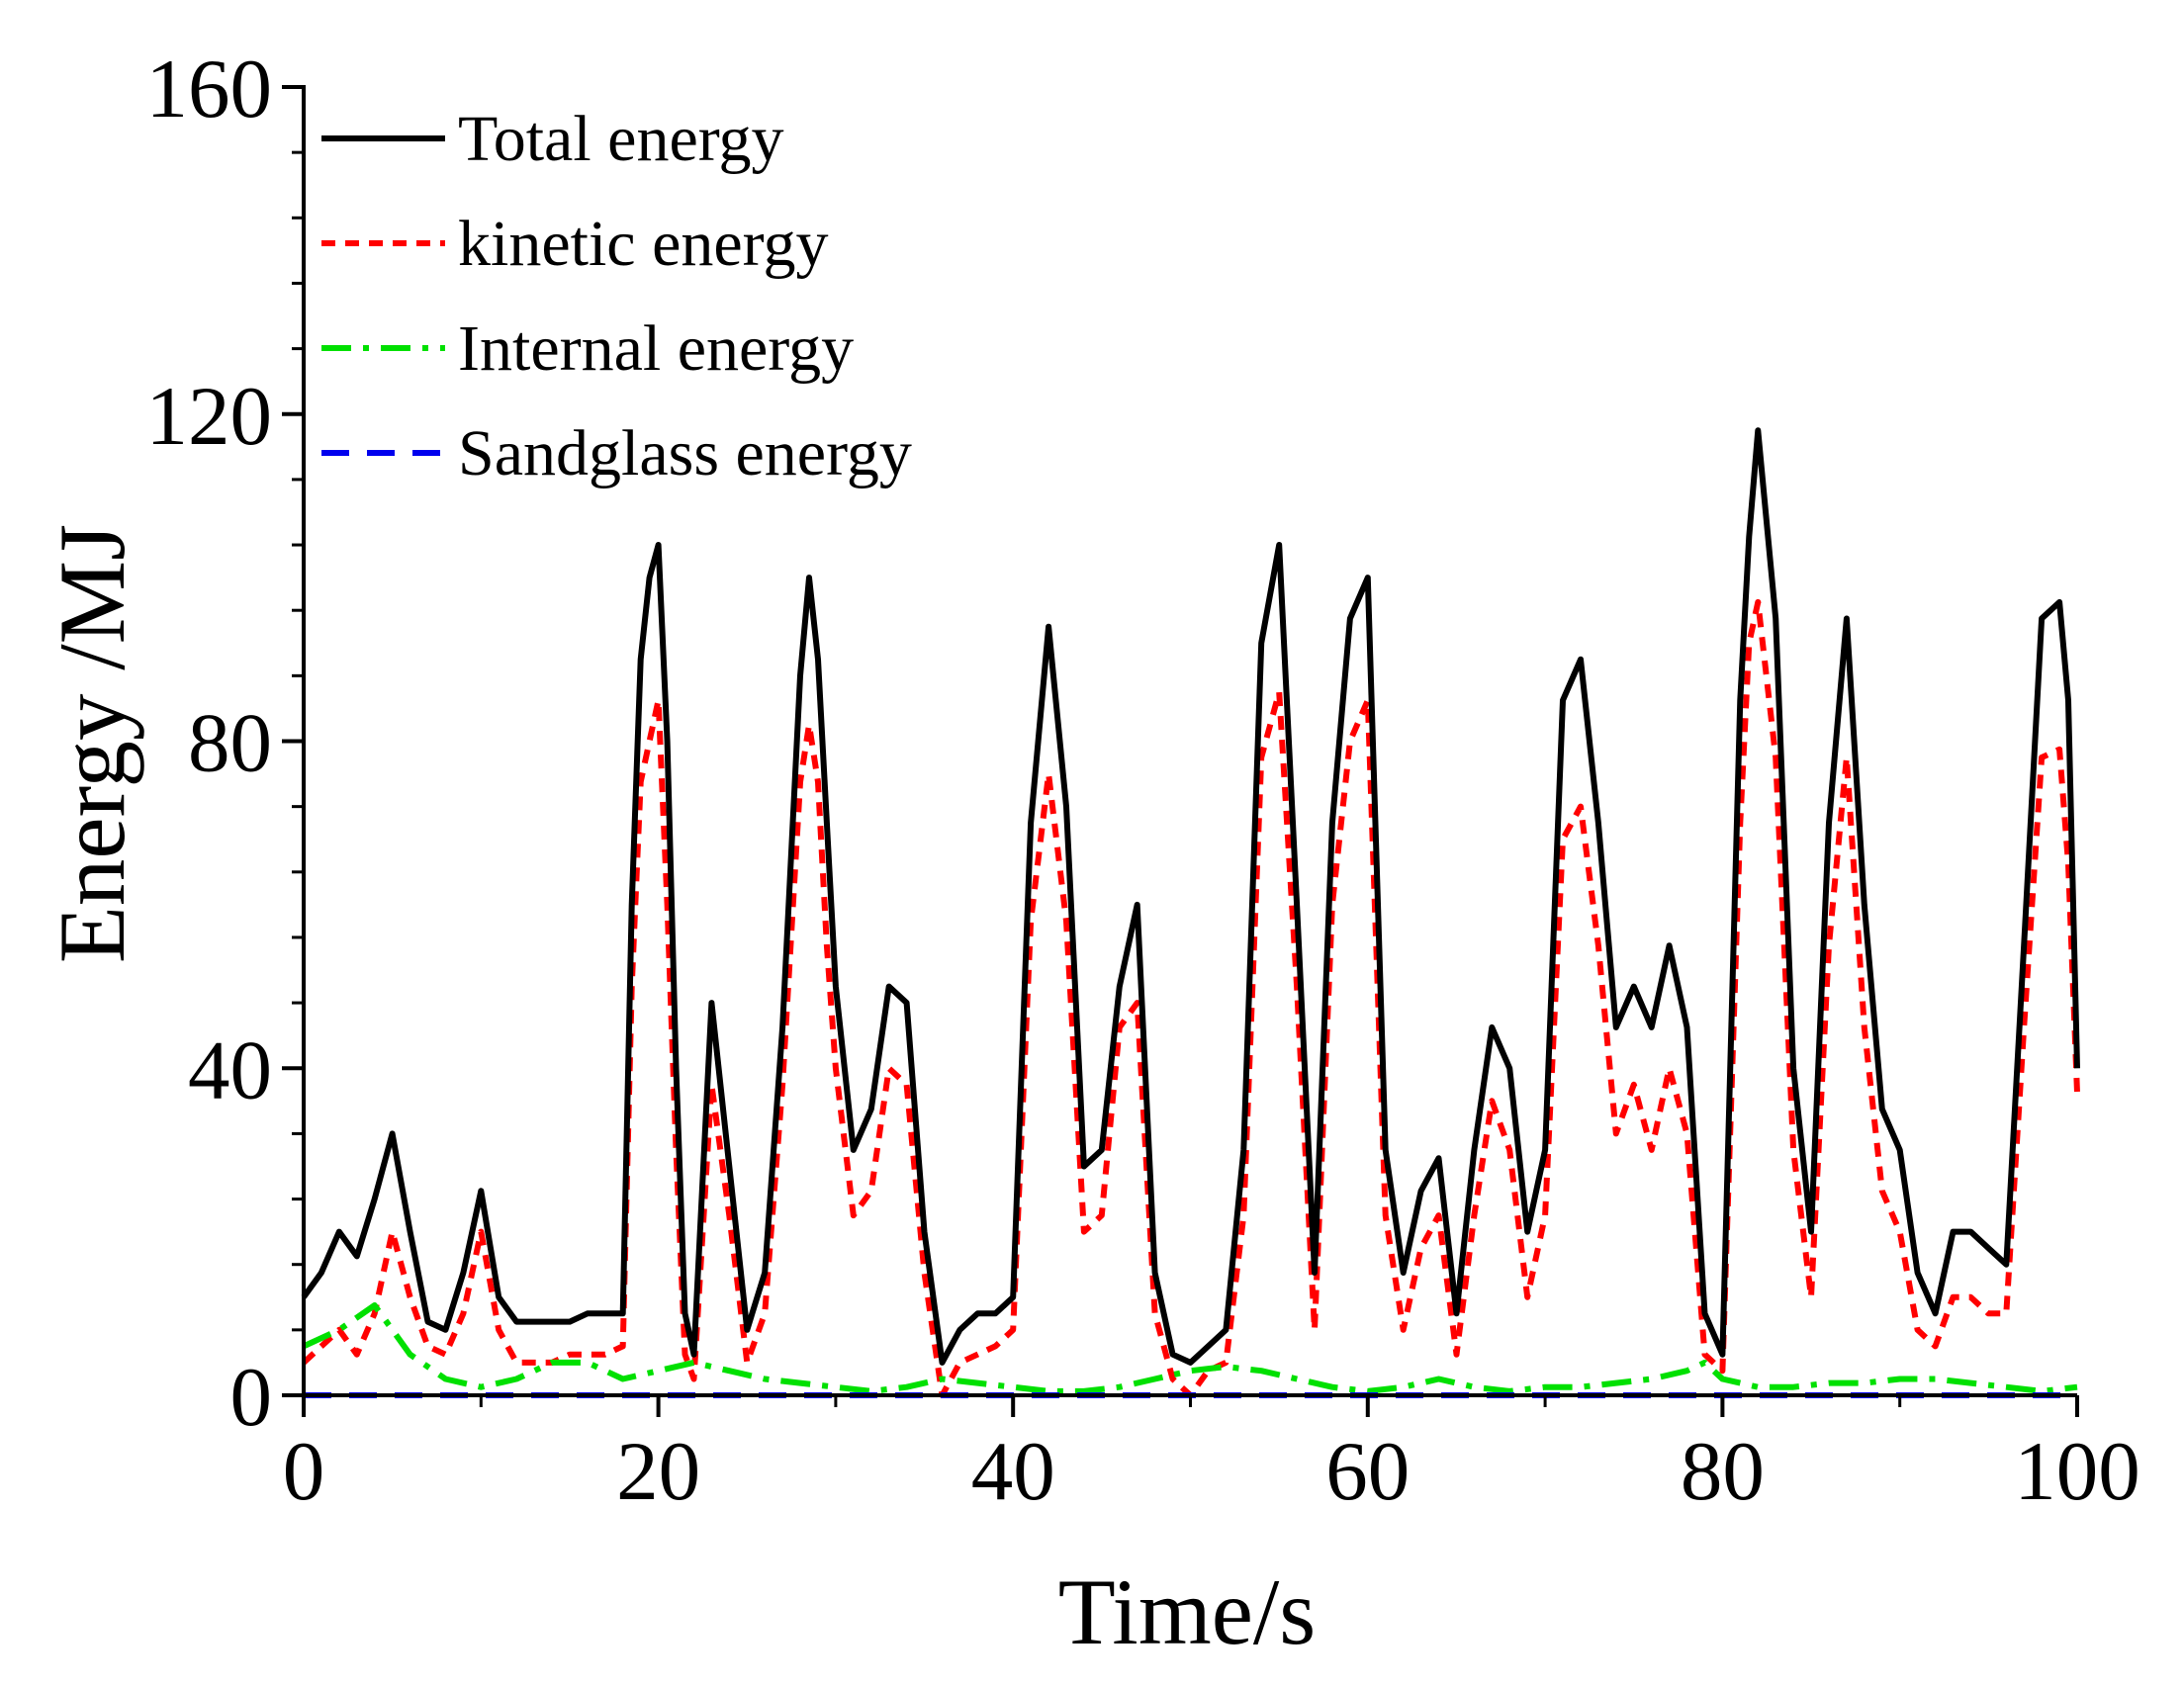 The width and height of the screenshot is (2184, 1688). Describe the element at coordinates (230, 743) in the screenshot. I see `y-tick-label: 80` at that location.